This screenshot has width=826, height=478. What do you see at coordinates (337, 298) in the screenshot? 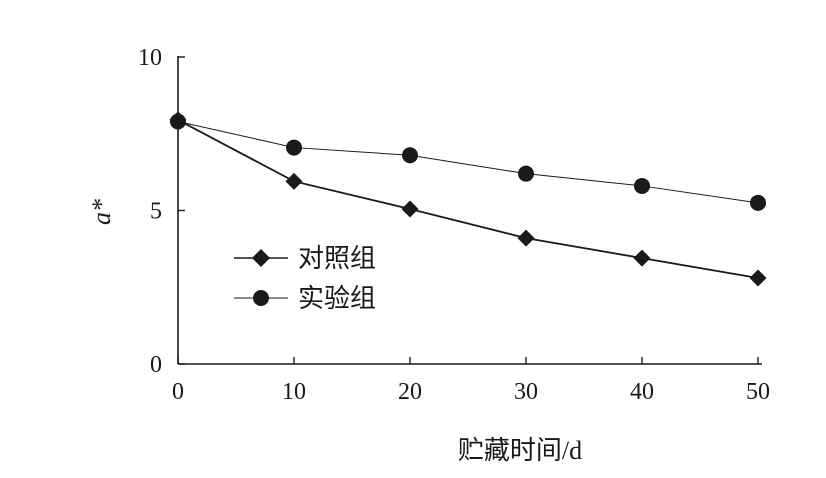
I see `legend-label-experiment: 实验组` at bounding box center [337, 298].